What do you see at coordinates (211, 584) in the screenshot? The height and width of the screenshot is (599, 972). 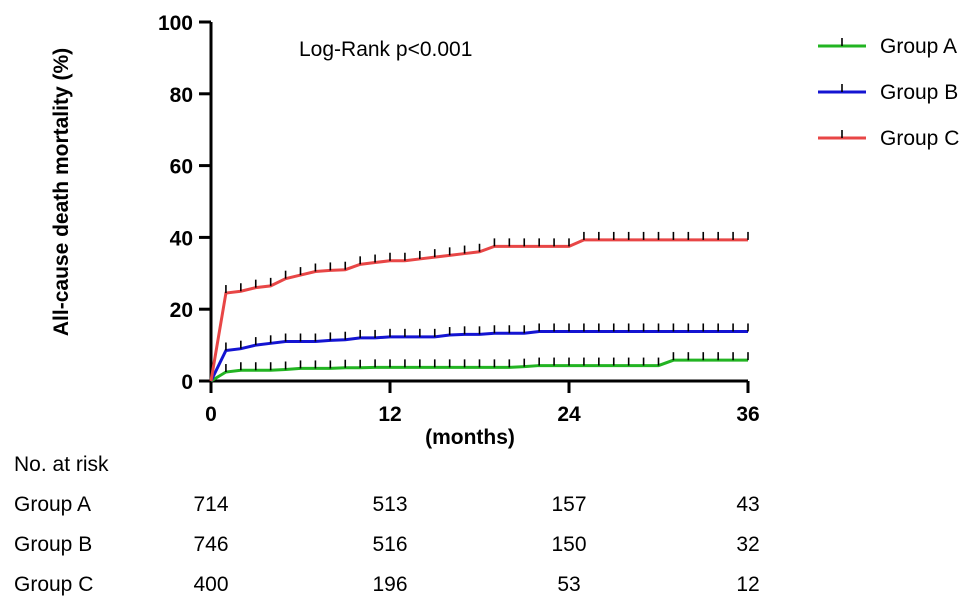 I see `risk-cell: 400` at bounding box center [211, 584].